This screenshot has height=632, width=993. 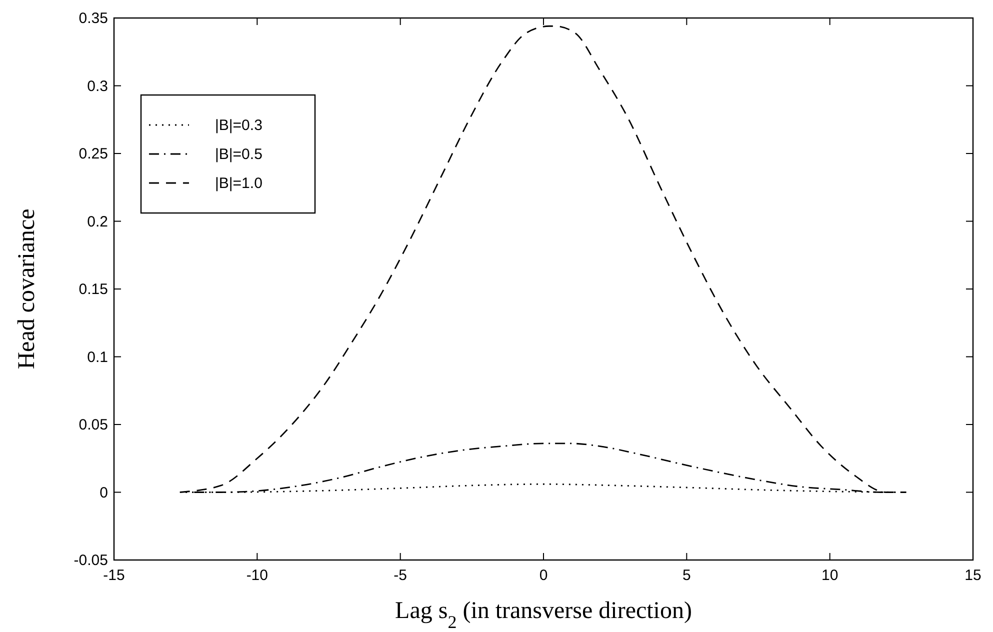 I want to click on y-tick-label: 0.05, so click(x=93, y=425).